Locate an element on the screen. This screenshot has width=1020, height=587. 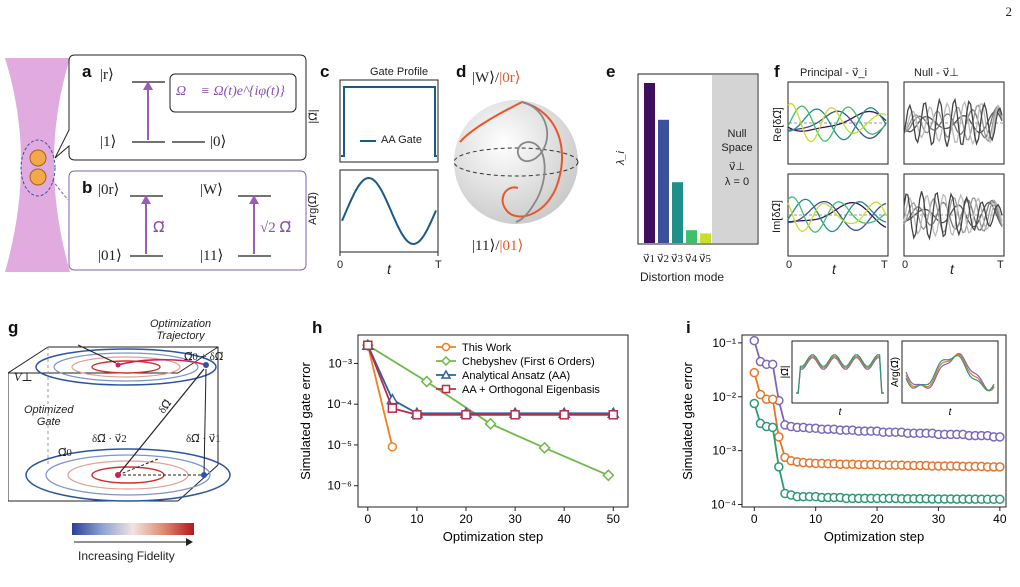
x-tick-label: 10 is located at coordinates (417, 519).